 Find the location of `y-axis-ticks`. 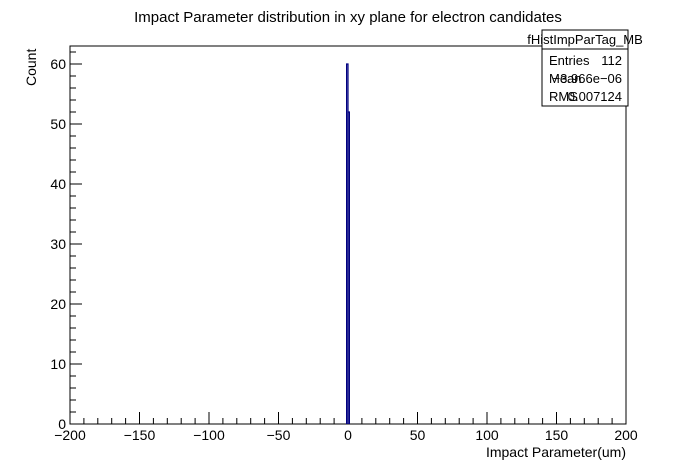

y-axis-ticks is located at coordinates (76, 238).